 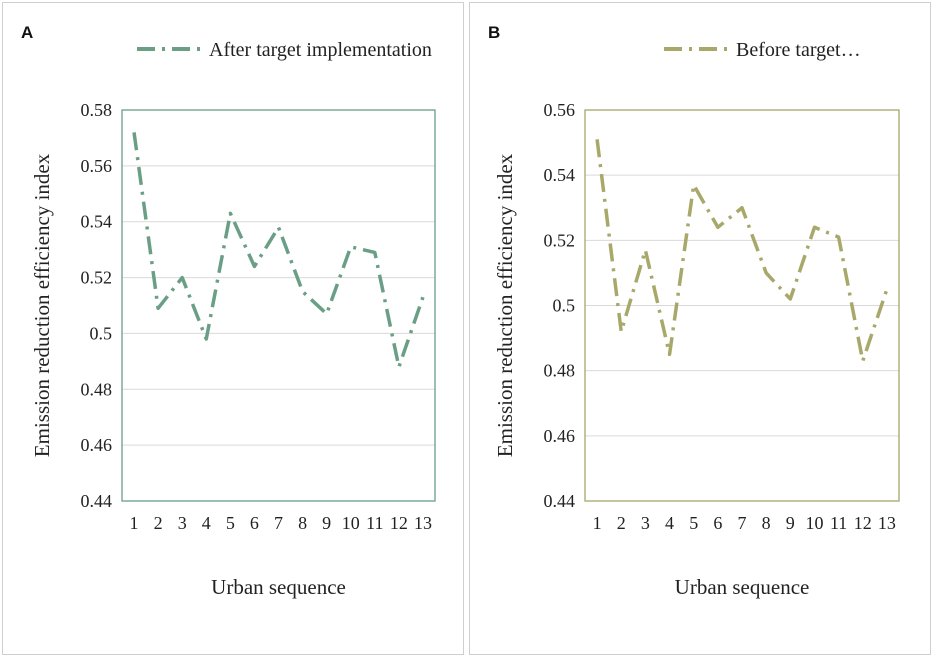 What do you see at coordinates (320, 50) in the screenshot?
I see `legend-label: After target implementation` at bounding box center [320, 50].